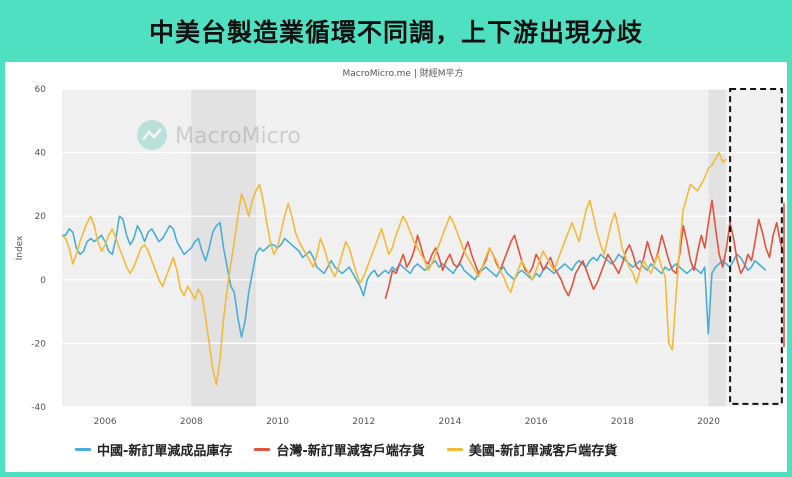 The image size is (792, 477). Describe the element at coordinates (756, 246) in the screenshot. I see `highlight-box` at that location.